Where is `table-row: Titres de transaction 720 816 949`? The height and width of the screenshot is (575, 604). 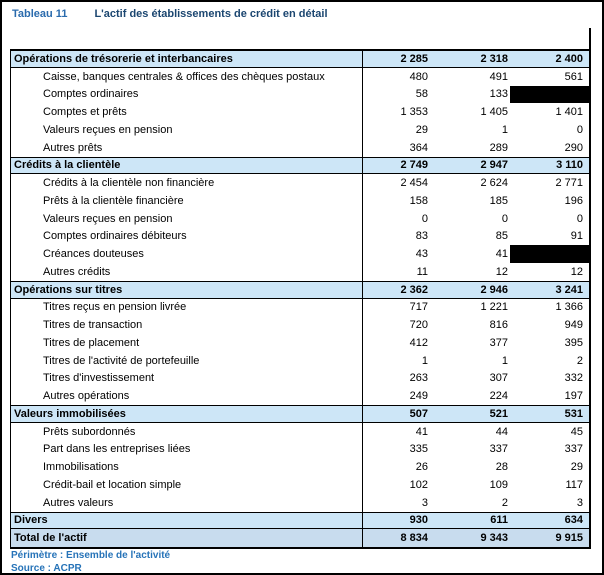 table-row: Titres de transaction 720 816 949 is located at coordinates (300, 325).